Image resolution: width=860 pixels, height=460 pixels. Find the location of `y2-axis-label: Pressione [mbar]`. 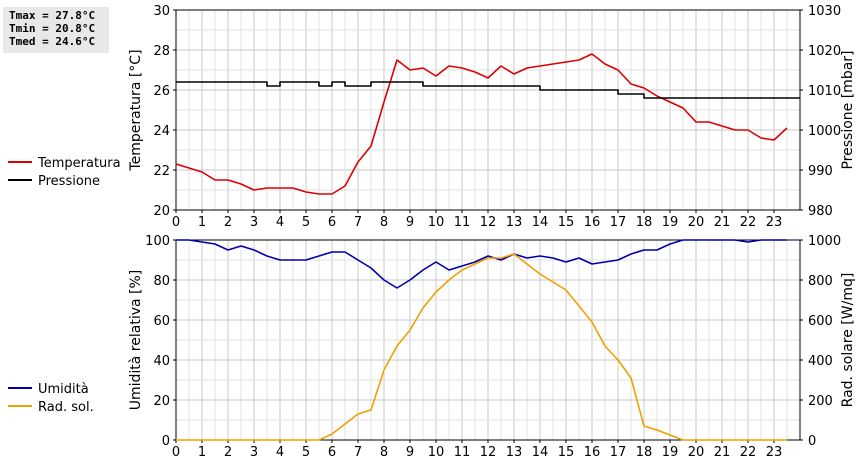

y2-axis-label: Pressione [mbar] is located at coordinates (848, 109).